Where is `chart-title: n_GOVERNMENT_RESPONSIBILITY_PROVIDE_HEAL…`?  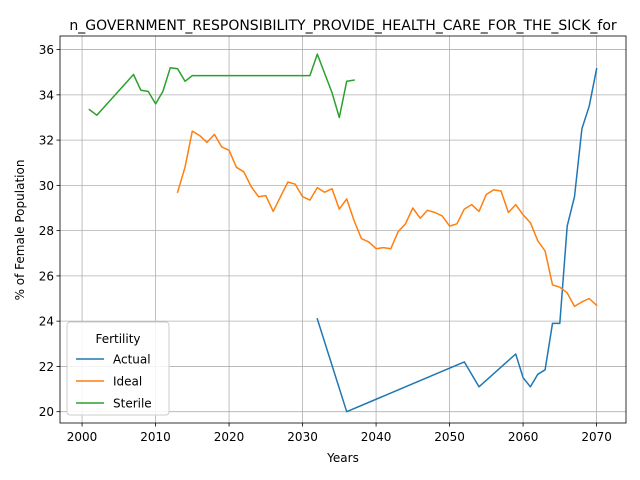 chart-title: n_GOVERNMENT_RESPONSIBILITY_PROVIDE_HEAL… is located at coordinates (343, 26).